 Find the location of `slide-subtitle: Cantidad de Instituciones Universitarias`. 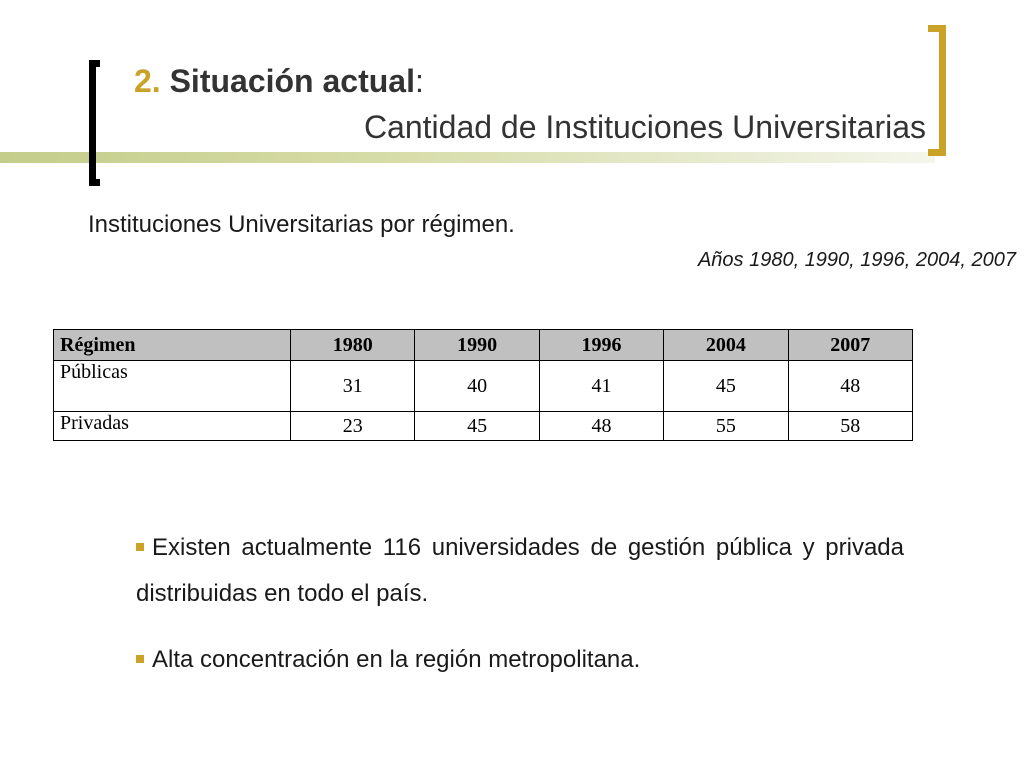

slide-subtitle: Cantidad de Instituciones Universitarias is located at coordinates (644, 127).